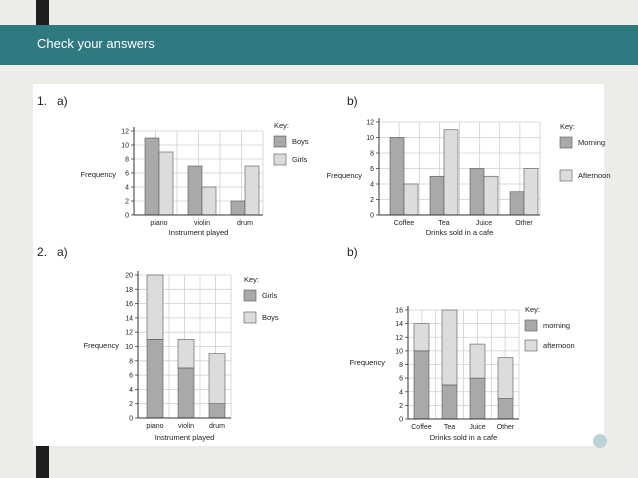 This screenshot has width=638, height=478. I want to click on bar-boys-piano, so click(155, 307).